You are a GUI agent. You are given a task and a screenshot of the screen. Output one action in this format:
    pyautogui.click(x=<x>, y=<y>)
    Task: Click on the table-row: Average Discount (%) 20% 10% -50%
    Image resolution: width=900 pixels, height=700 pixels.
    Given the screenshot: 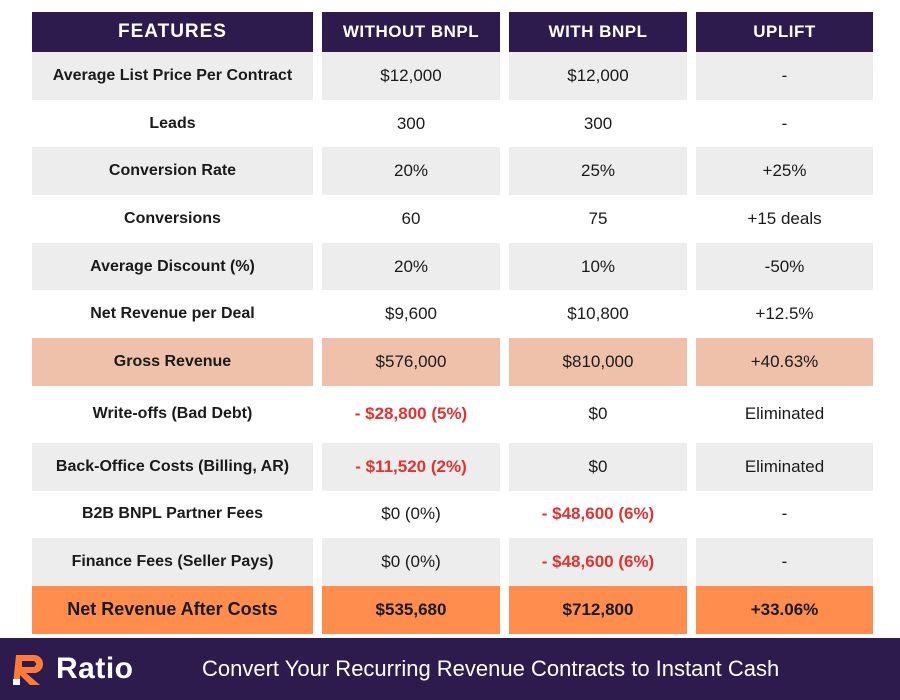 What is the action you would take?
    pyautogui.click(x=453, y=266)
    